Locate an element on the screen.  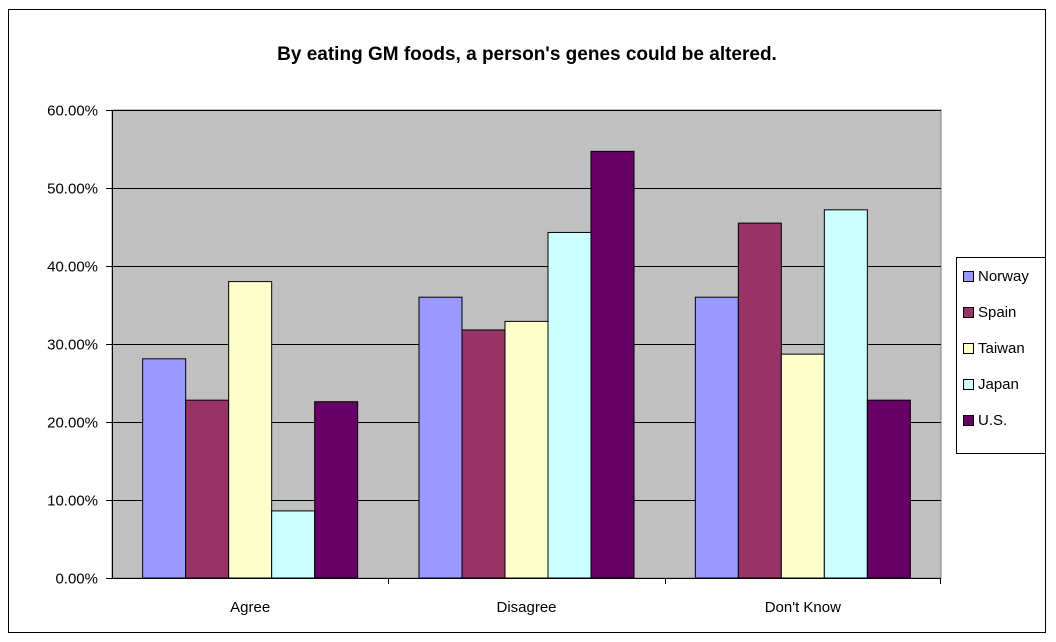
bar-japan-don-t-know is located at coordinates (845, 394).